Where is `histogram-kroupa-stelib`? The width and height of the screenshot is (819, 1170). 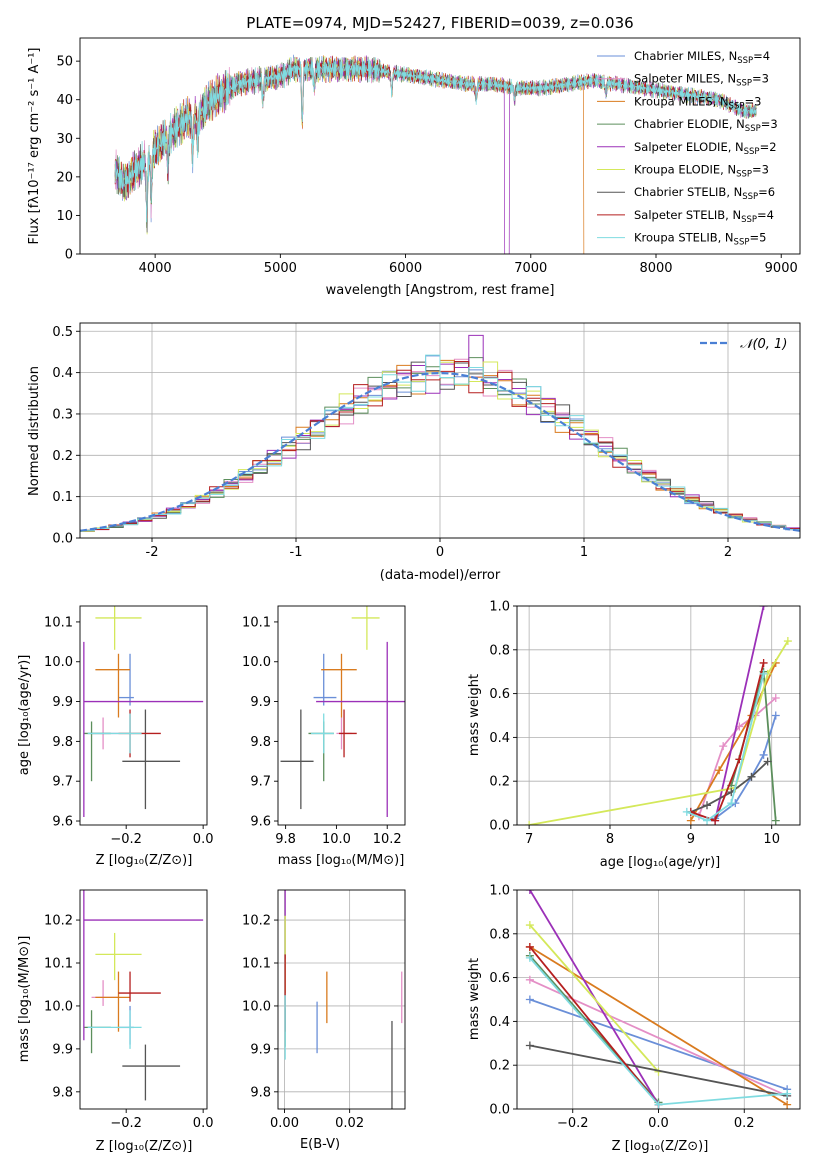
histogram-kroupa-stelib is located at coordinates (440, 443).